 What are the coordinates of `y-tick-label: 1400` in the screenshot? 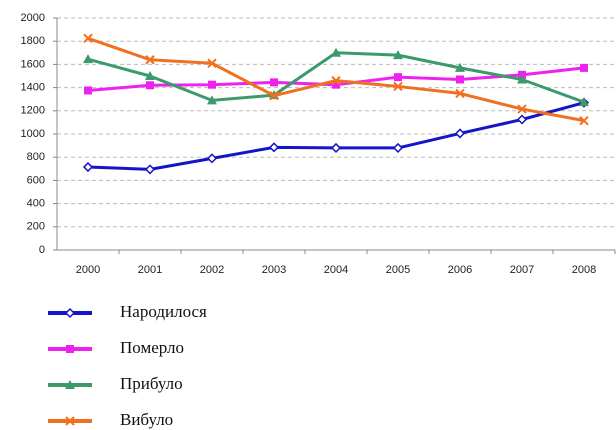 It's located at (33, 88).